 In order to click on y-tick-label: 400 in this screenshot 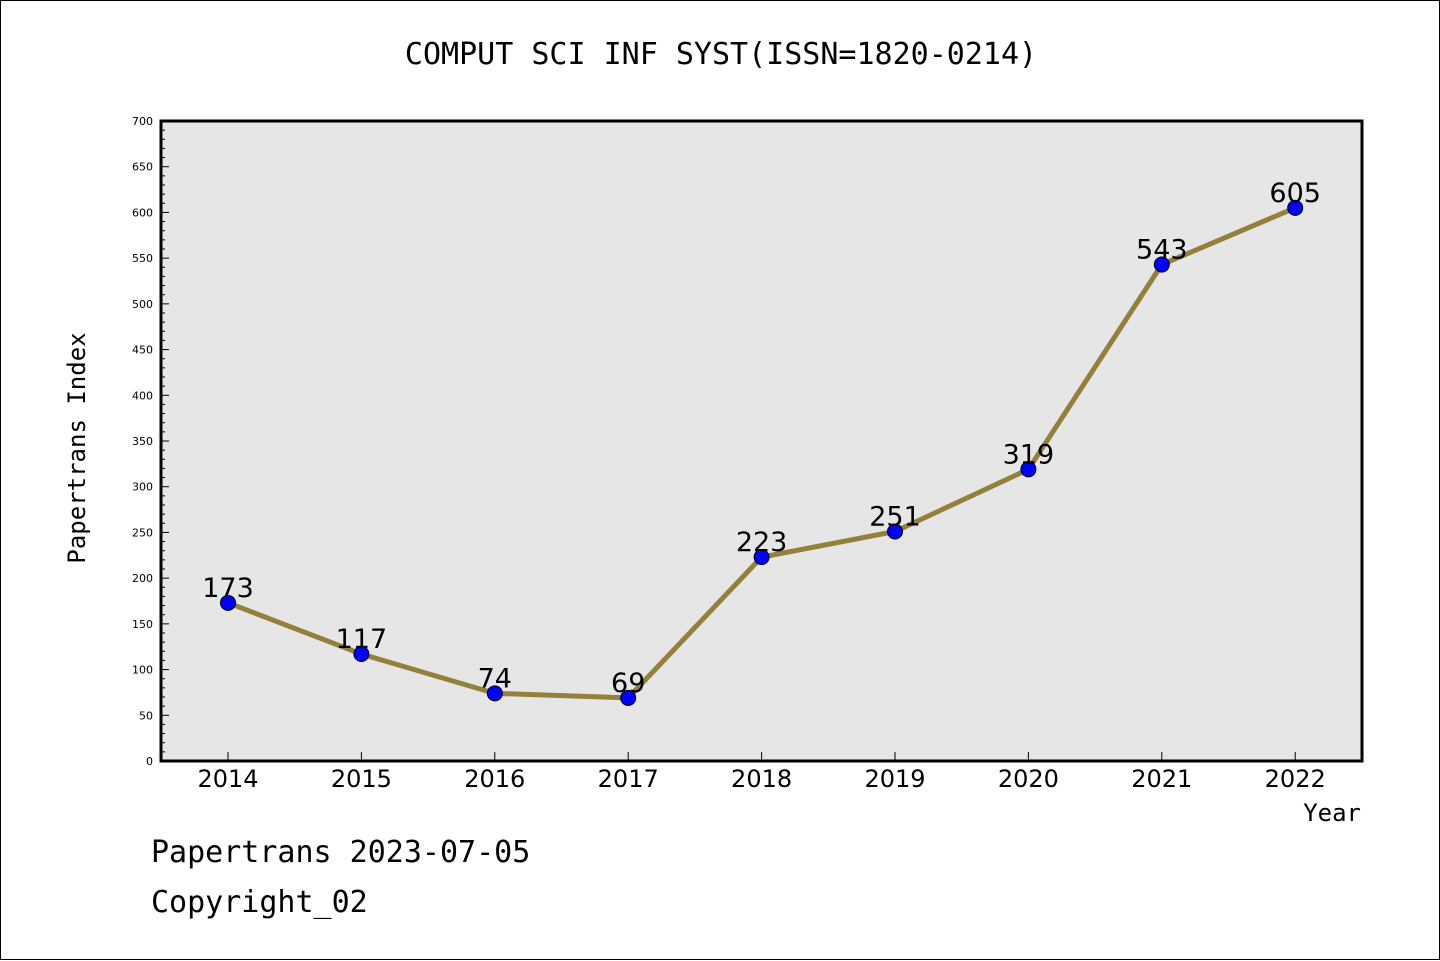, I will do `click(142, 395)`.